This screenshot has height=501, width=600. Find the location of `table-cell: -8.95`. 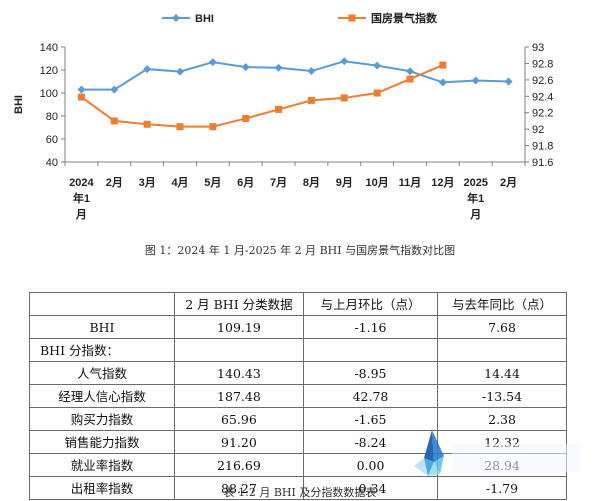

table-cell: -8.95 is located at coordinates (370, 373).